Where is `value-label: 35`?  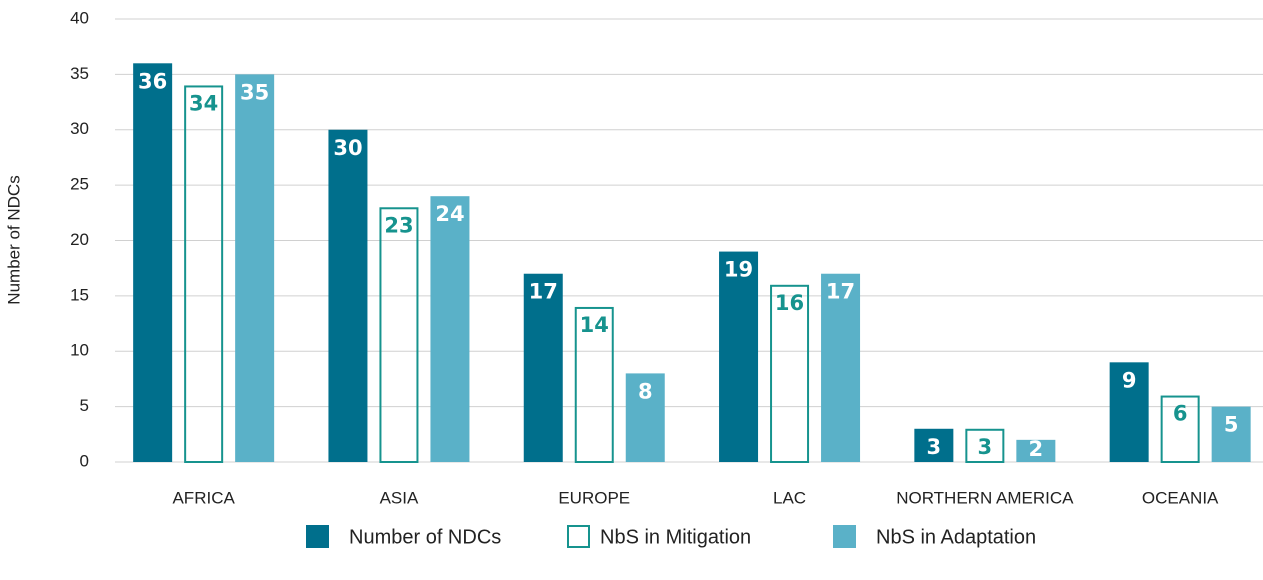 value-label: 35 is located at coordinates (254, 92).